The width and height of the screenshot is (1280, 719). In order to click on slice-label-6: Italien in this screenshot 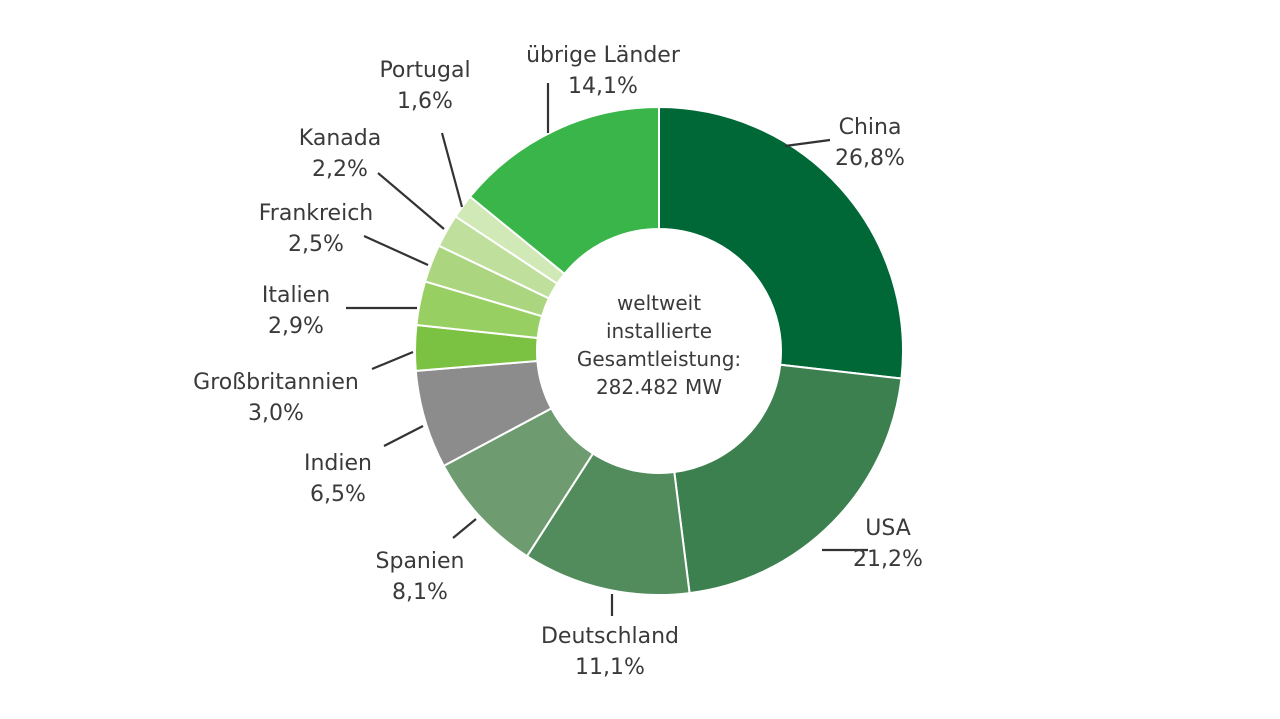, I will do `click(296, 295)`.